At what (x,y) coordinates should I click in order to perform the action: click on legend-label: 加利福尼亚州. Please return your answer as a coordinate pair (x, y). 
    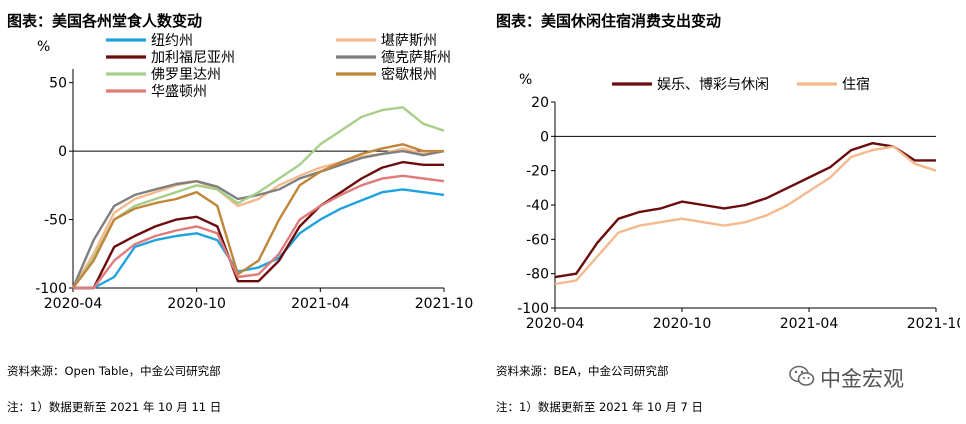
    Looking at the image, I should click on (193, 58).